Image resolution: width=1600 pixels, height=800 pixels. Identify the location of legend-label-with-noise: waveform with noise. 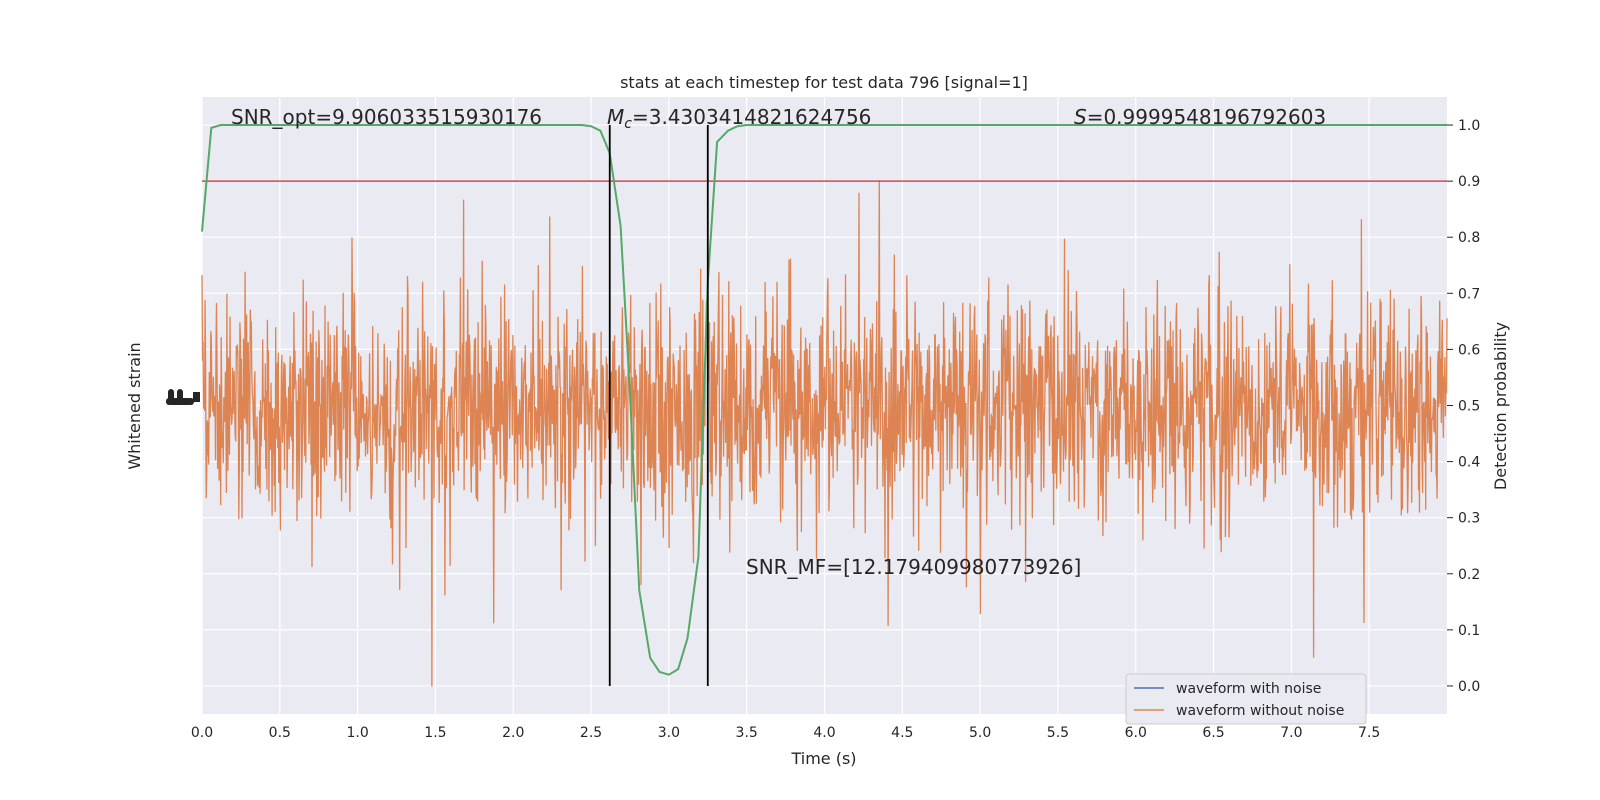
(1248, 689).